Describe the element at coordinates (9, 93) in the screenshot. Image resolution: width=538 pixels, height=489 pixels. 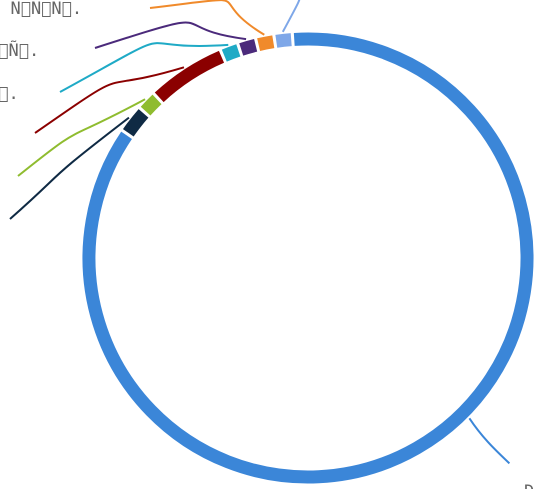
I see `slice-label: Ñ .` at that location.